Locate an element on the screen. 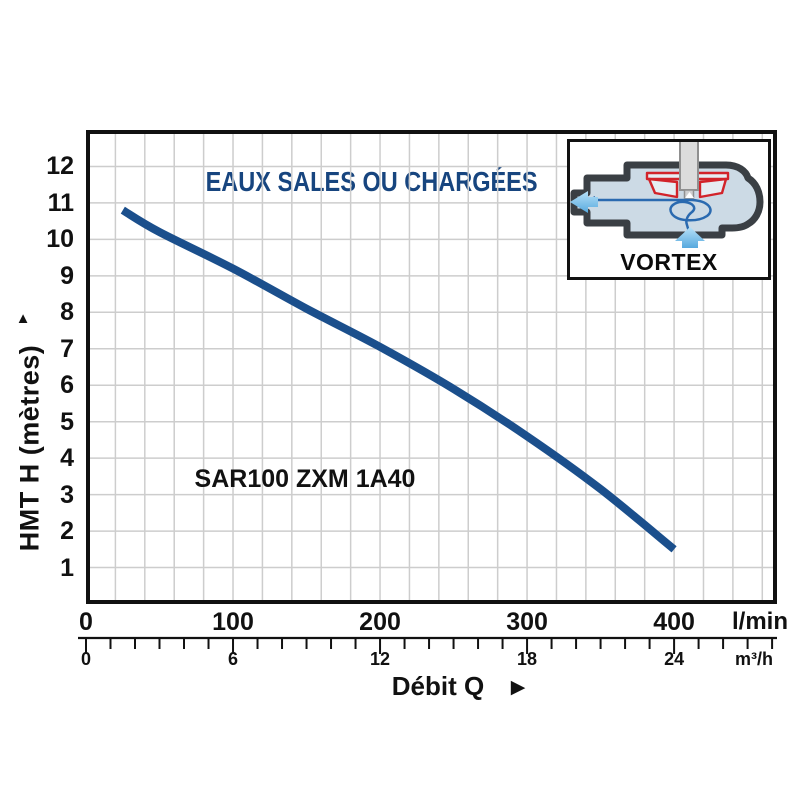 This screenshot has height=800, width=800. y-tick-label: 10 is located at coordinates (60, 239).